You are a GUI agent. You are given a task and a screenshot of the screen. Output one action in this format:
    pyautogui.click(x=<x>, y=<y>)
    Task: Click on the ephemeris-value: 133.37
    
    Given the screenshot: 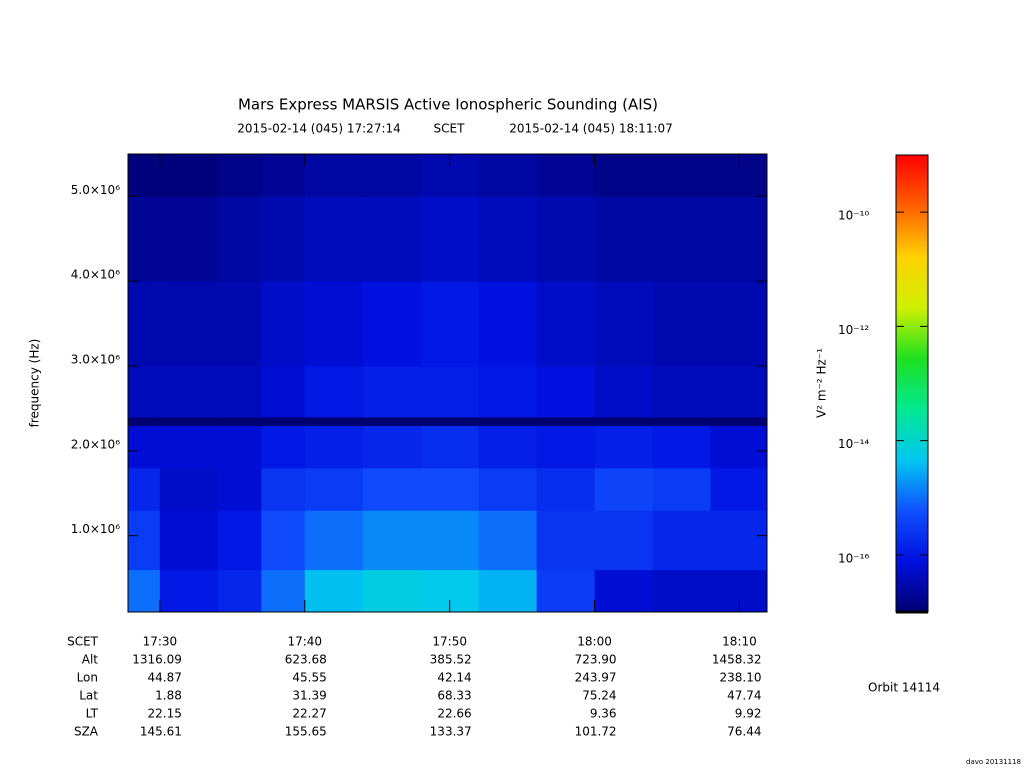 What is the action you would take?
    pyautogui.click(x=451, y=732)
    